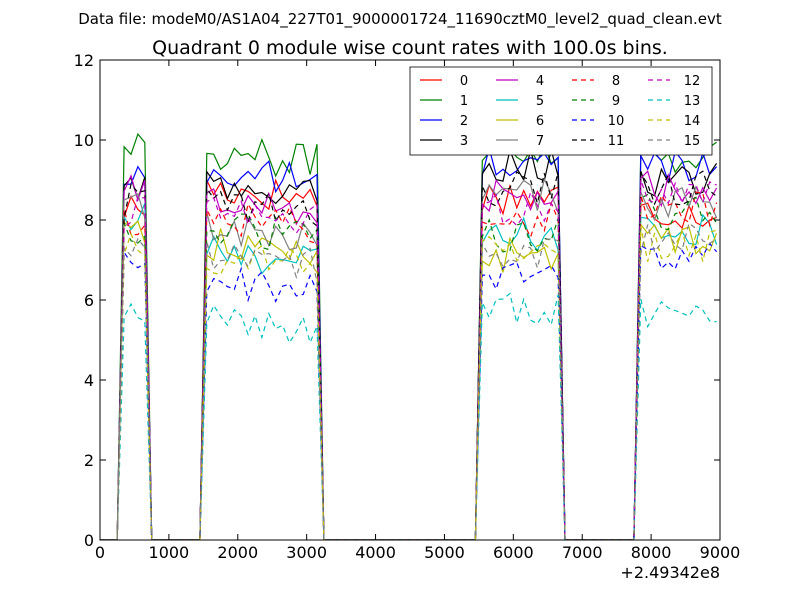 This screenshot has width=800, height=600. What do you see at coordinates (464, 141) in the screenshot?
I see `legend-label-3: 3` at bounding box center [464, 141].